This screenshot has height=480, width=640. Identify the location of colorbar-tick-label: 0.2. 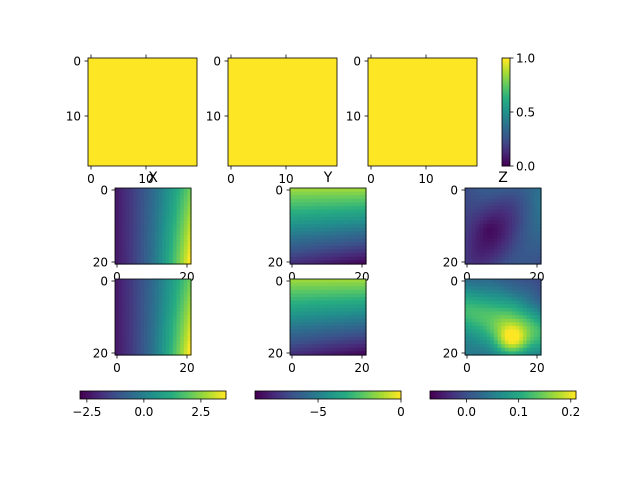
(570, 412).